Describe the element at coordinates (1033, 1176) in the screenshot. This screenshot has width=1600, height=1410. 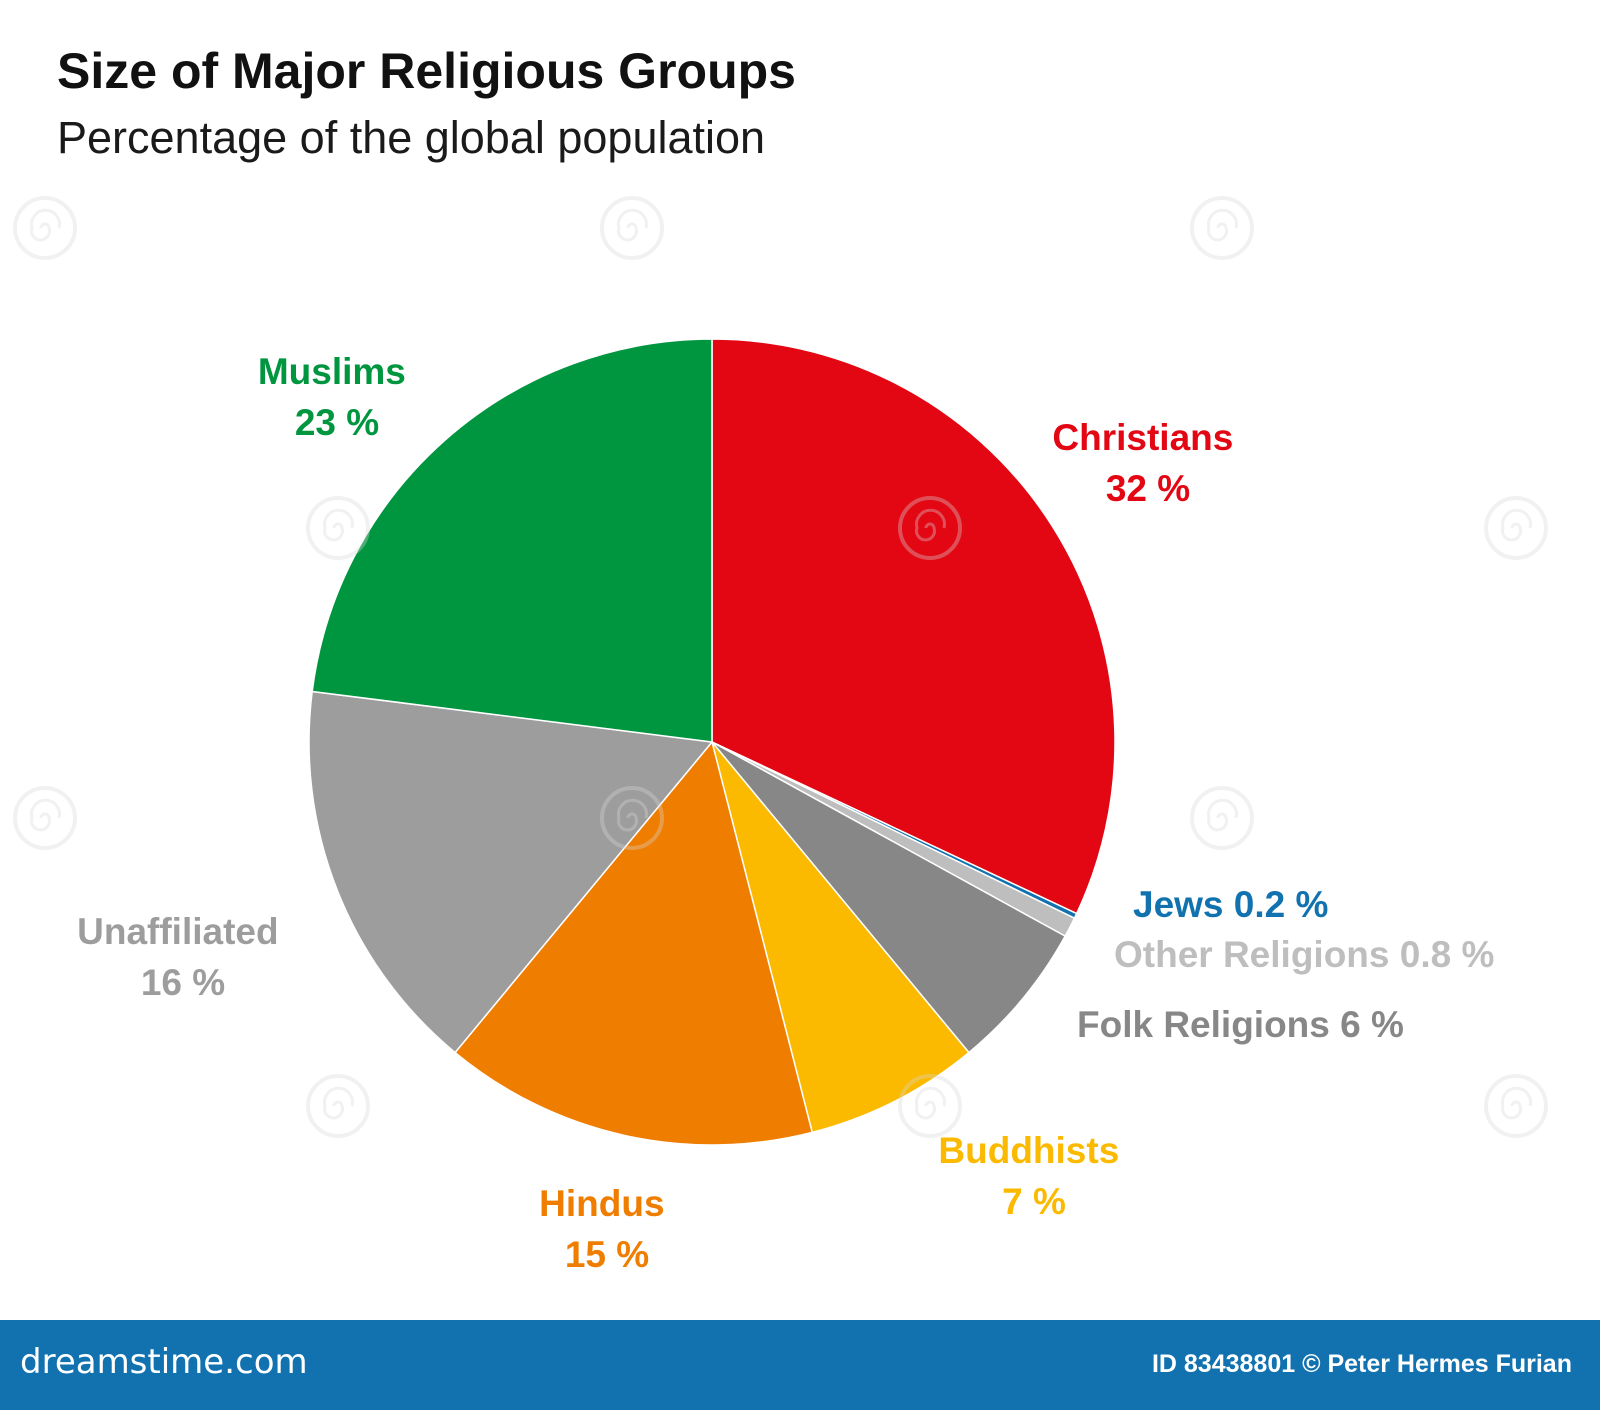
I see `label-buddhists: Buddhists 7 %` at that location.